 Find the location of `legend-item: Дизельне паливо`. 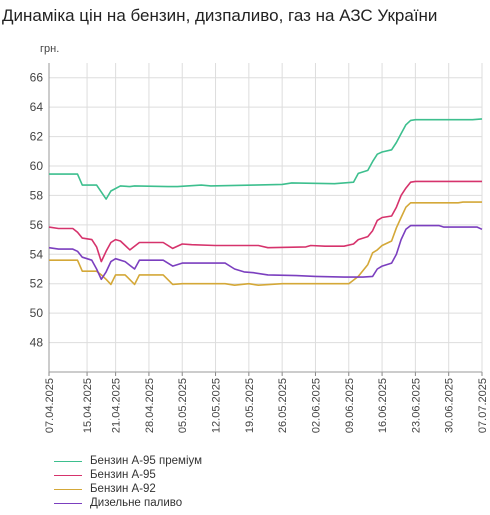

legend-item: Дизельне паливо is located at coordinates (126, 503).